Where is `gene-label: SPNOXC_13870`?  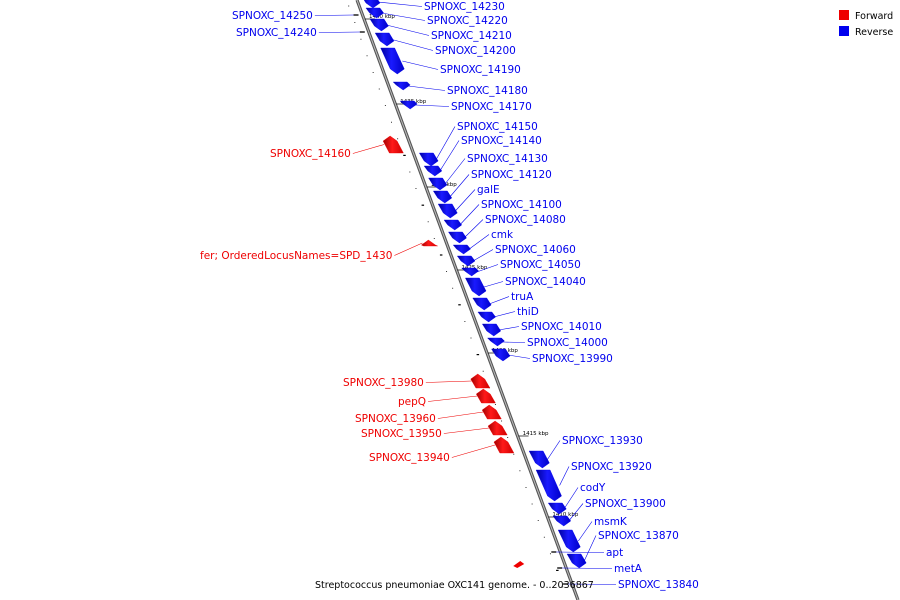
gene-label: SPNOXC_13870 is located at coordinates (638, 536).